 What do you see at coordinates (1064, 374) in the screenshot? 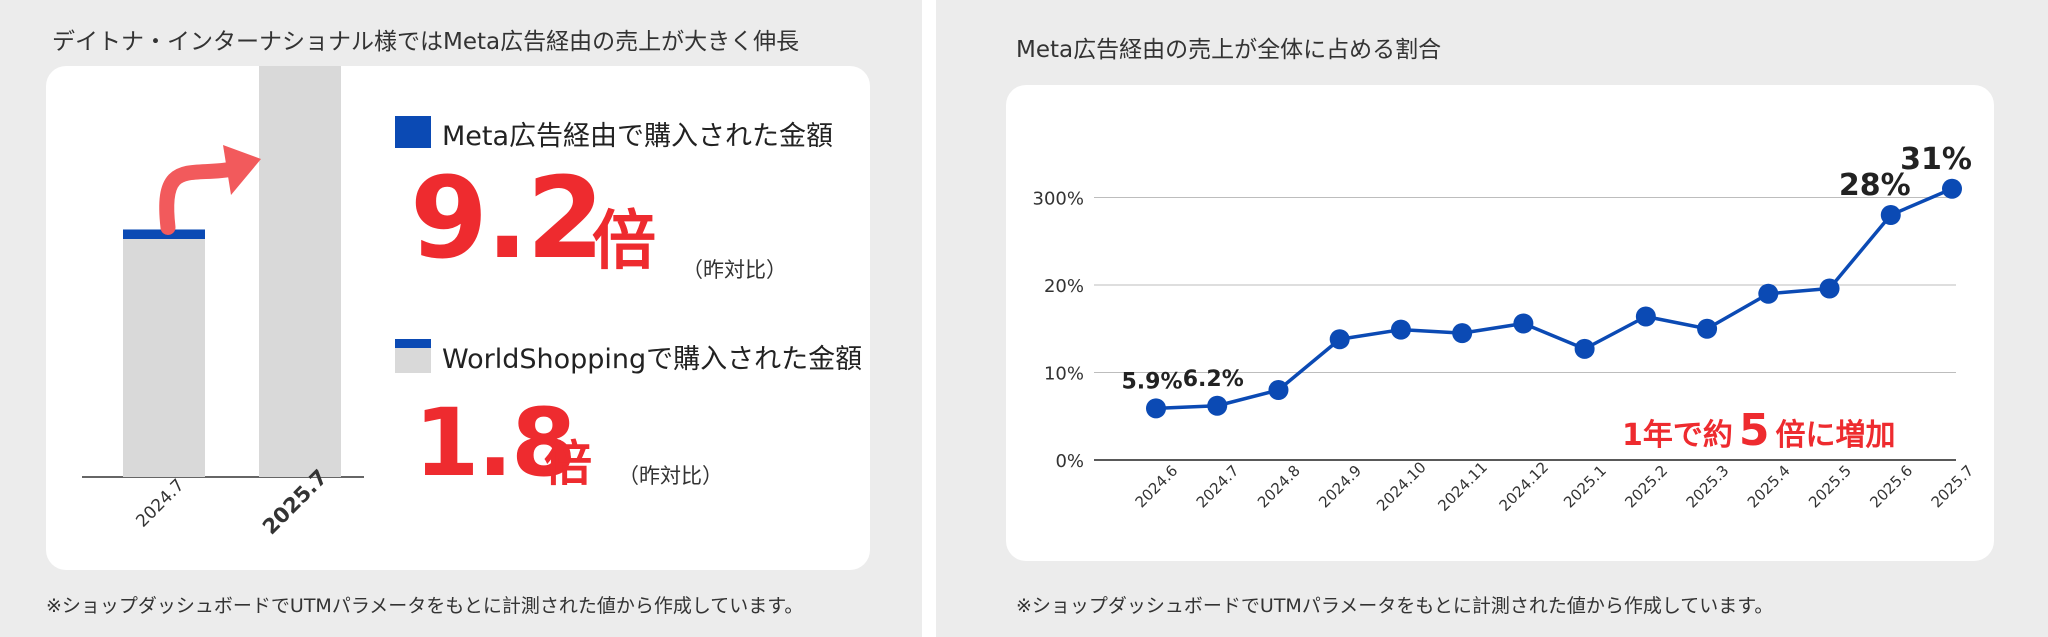
I see `y-tick-label: 10%` at bounding box center [1064, 374].